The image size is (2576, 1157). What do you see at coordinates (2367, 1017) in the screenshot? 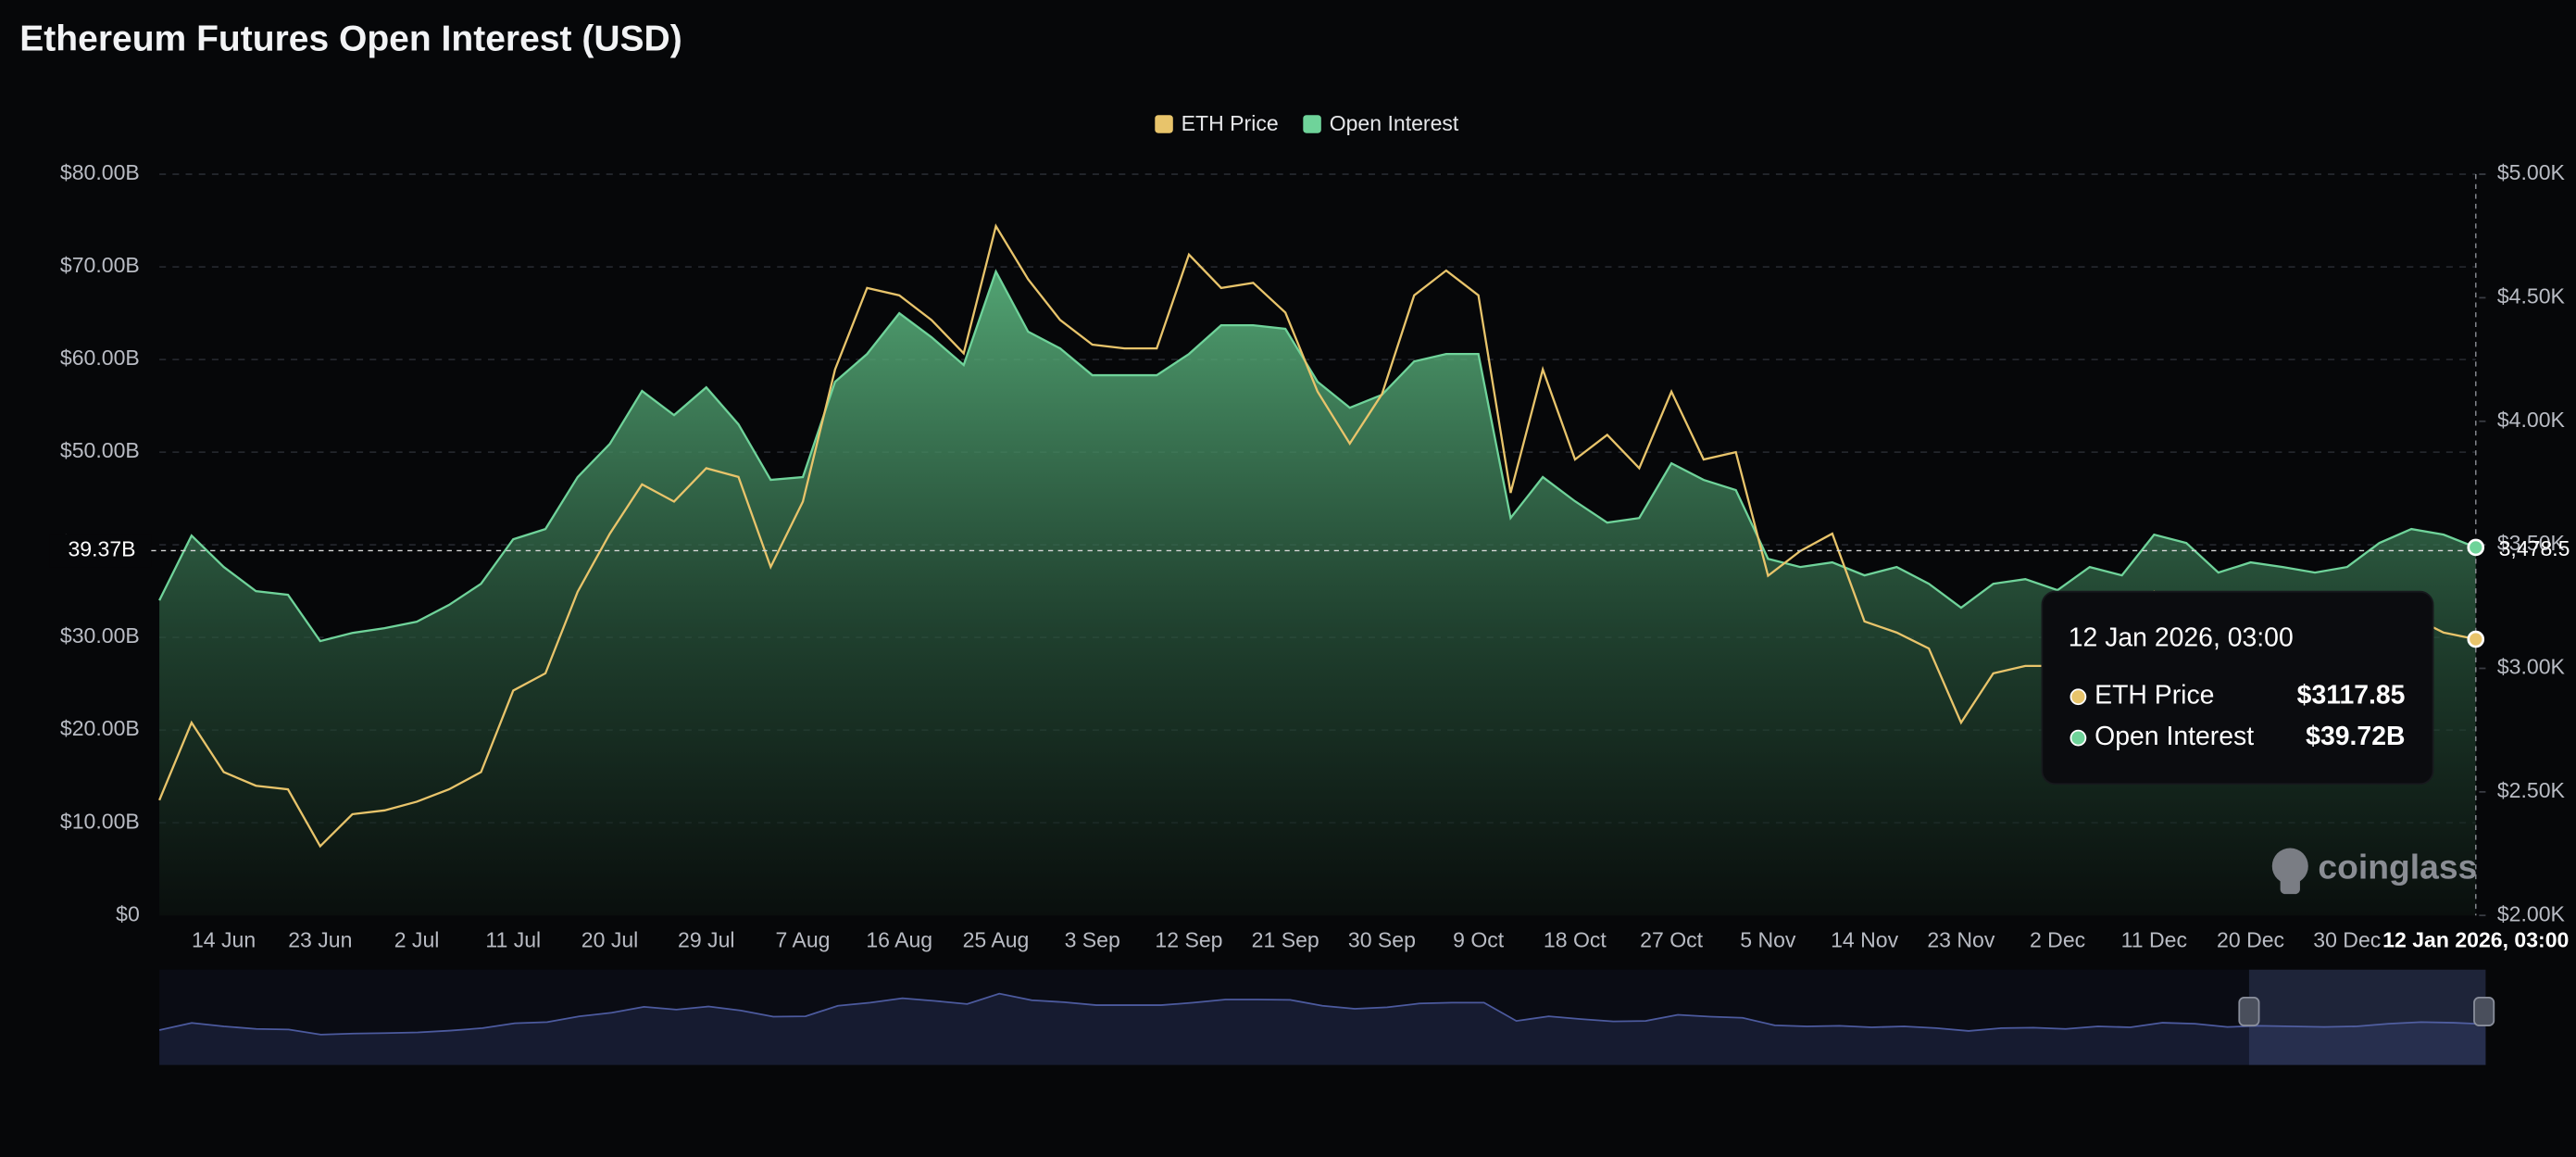
I see `navigator-selection` at bounding box center [2367, 1017].